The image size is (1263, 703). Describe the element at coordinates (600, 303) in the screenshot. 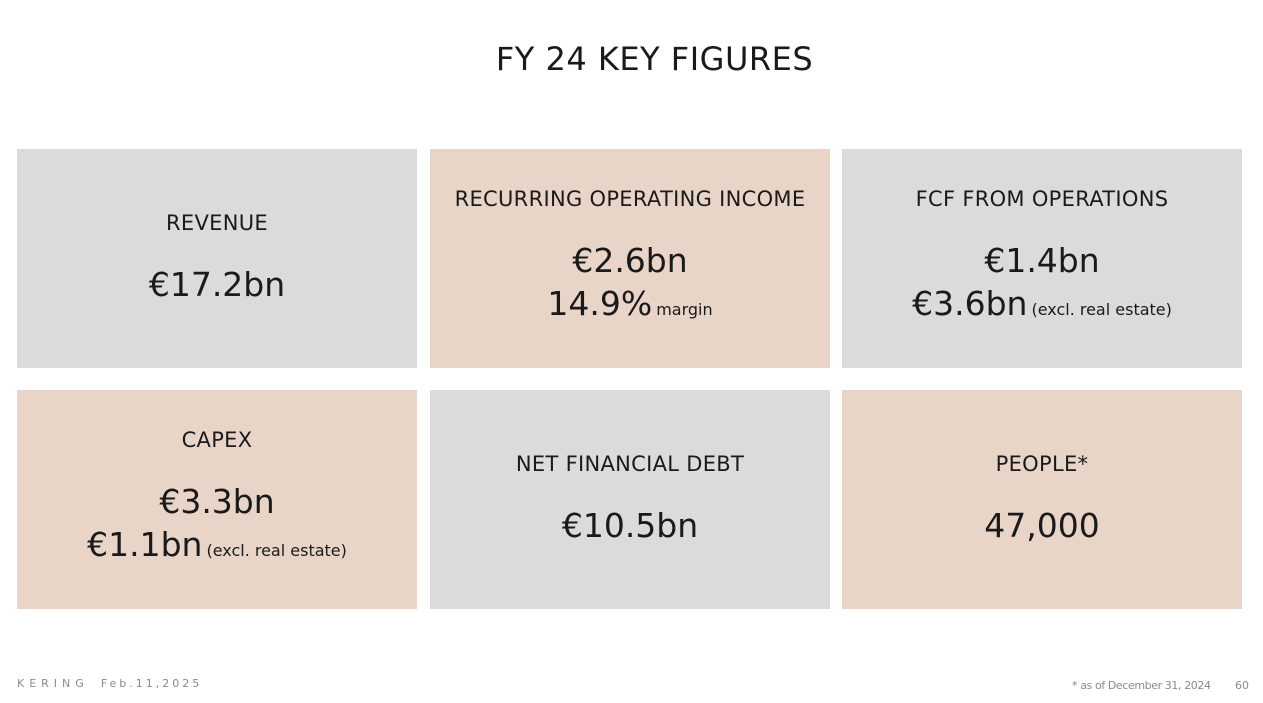

I see `margin-value: 14.9%` at that location.